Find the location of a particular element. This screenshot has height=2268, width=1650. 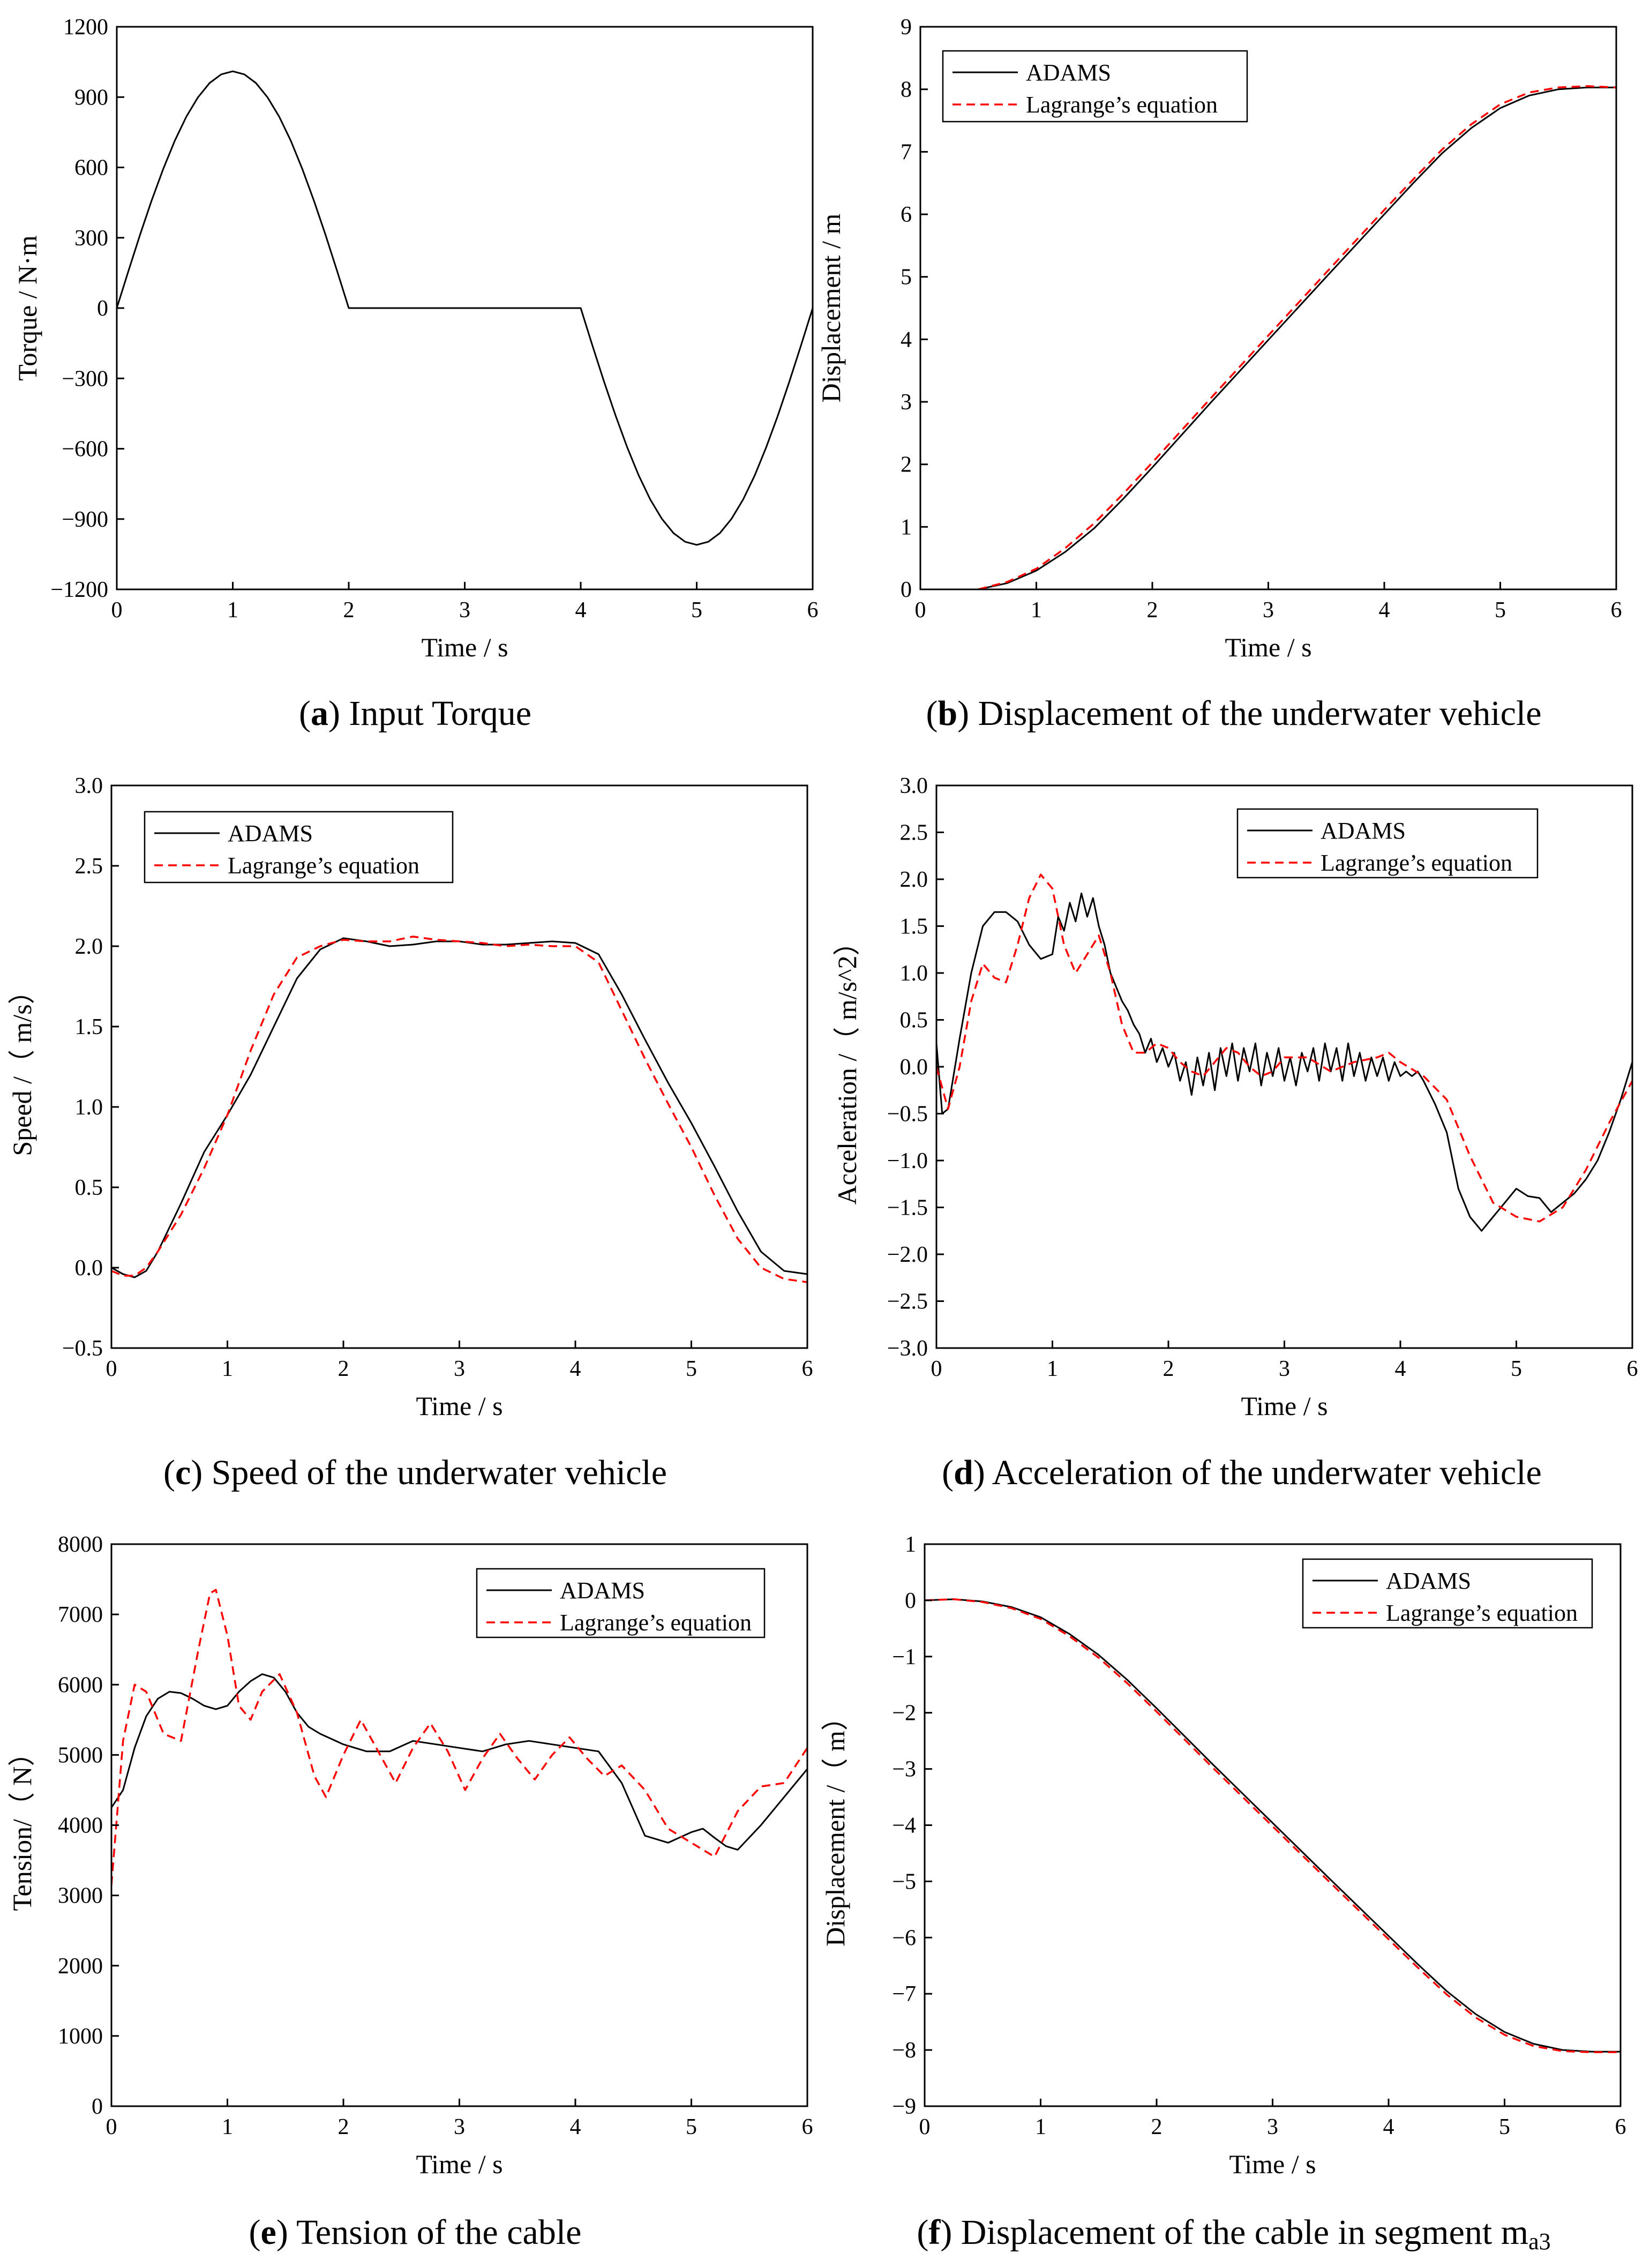

y-tick-label: 5000 is located at coordinates (80, 1755).